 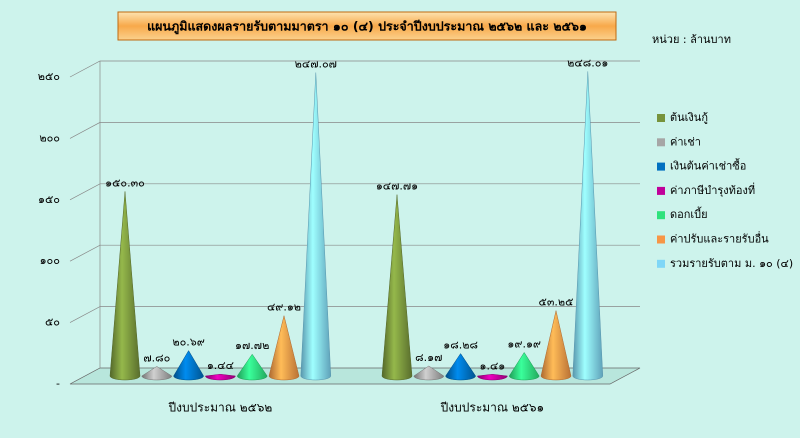 I want to click on y-tick-label: ๑๐๐, so click(x=50, y=260).